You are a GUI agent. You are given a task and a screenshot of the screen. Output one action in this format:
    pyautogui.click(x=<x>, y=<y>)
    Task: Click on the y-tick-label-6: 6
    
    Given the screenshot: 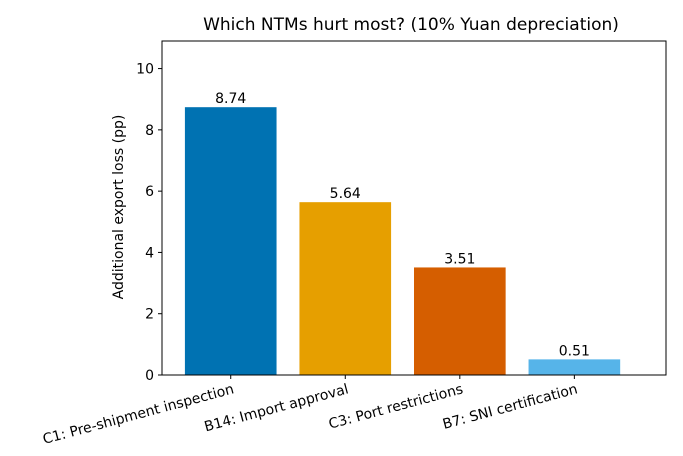 What is the action you would take?
    pyautogui.click(x=149, y=192)
    